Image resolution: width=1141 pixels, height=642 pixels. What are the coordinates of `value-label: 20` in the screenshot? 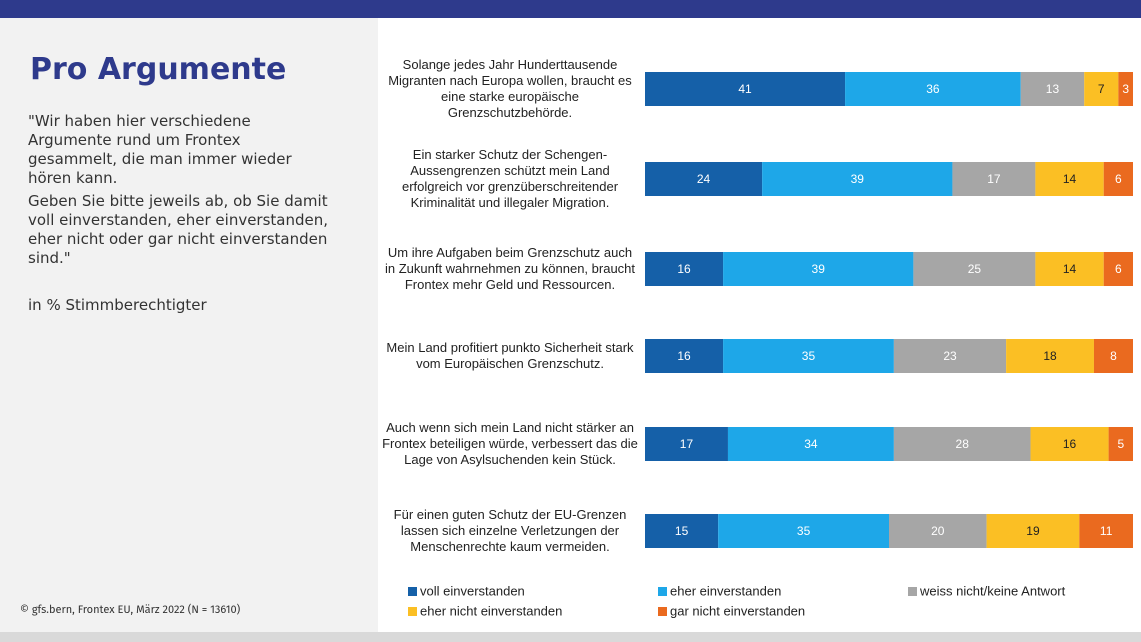 It's located at (938, 531).